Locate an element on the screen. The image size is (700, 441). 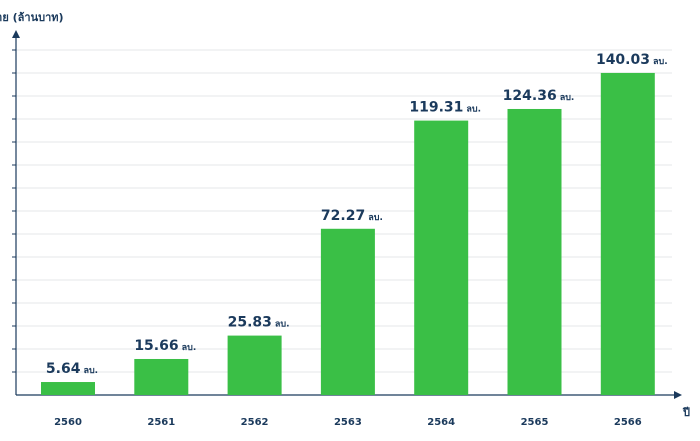
x-tick-label: 2561 is located at coordinates (161, 422).